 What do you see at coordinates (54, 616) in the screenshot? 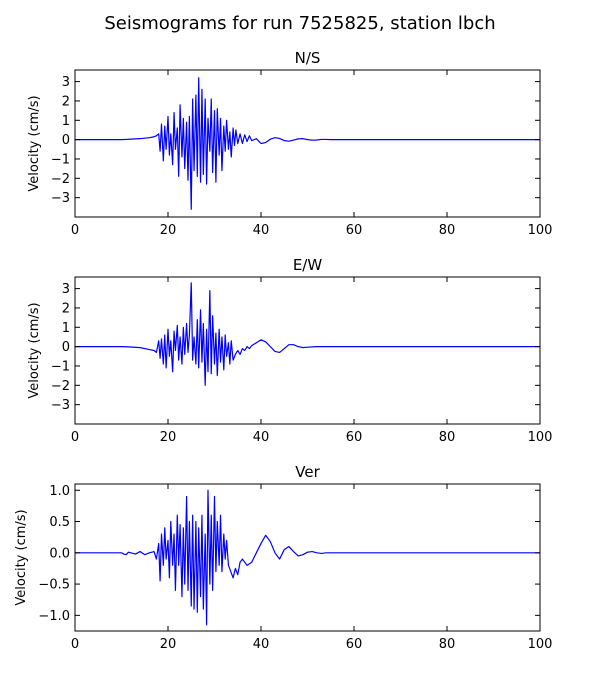
I see `y-tick-label: −1.0` at bounding box center [54, 616].